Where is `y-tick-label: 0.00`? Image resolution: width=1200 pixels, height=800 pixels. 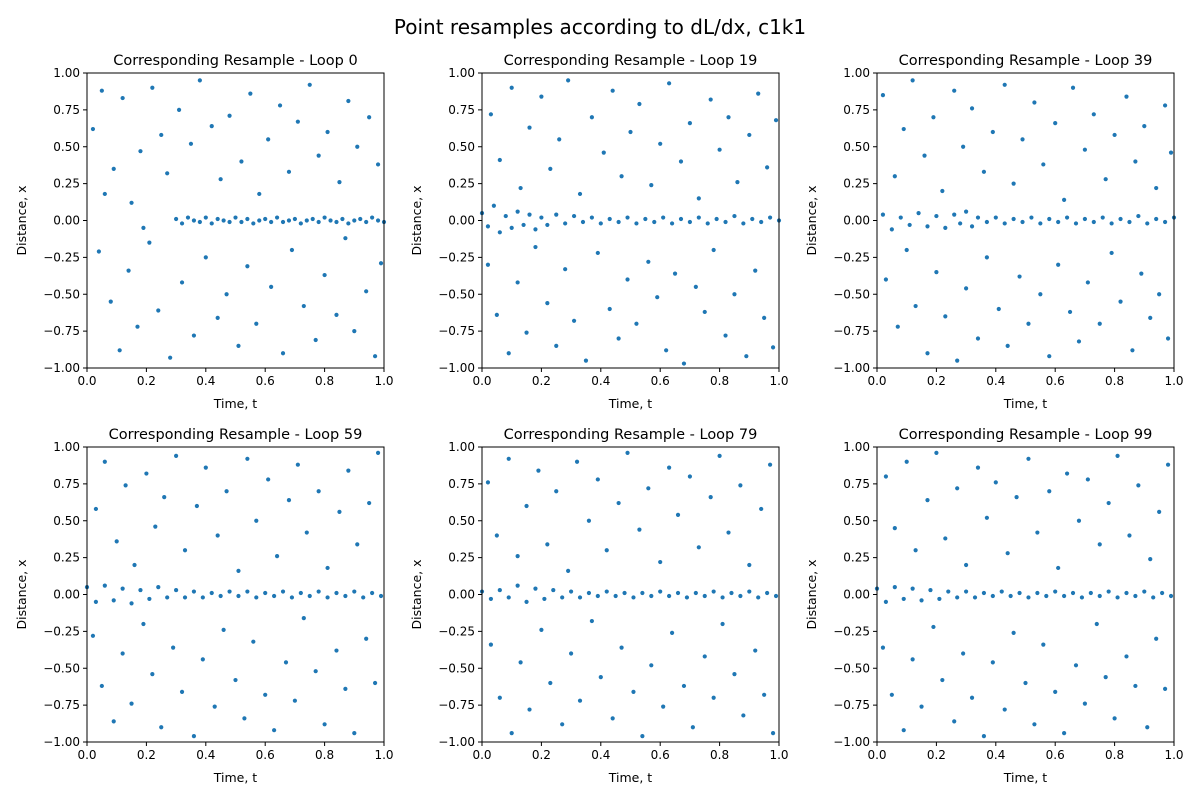 y-tick-label: 0.00 is located at coordinates (461, 595).